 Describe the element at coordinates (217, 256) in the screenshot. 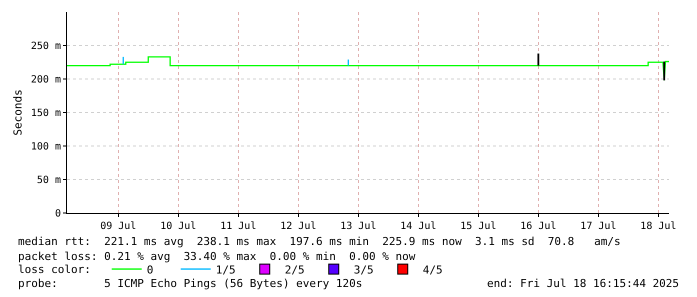

I see `text: packet loss: 0.21 % avg 33.40 % max 0.00 % min 0.00 % now` at that location.